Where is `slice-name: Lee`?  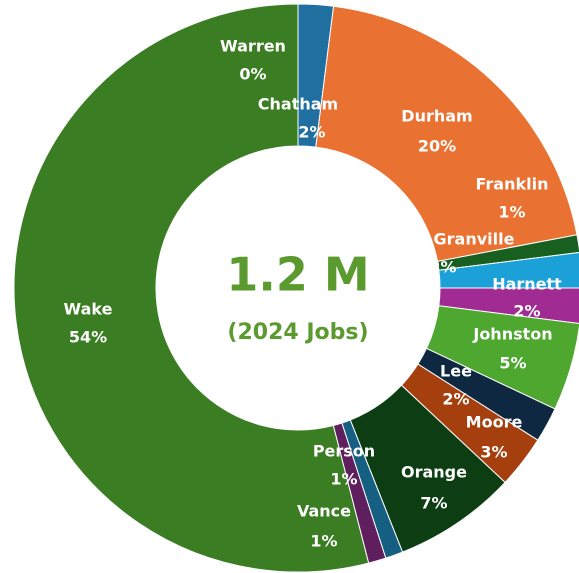
slice-name: Lee is located at coordinates (456, 371).